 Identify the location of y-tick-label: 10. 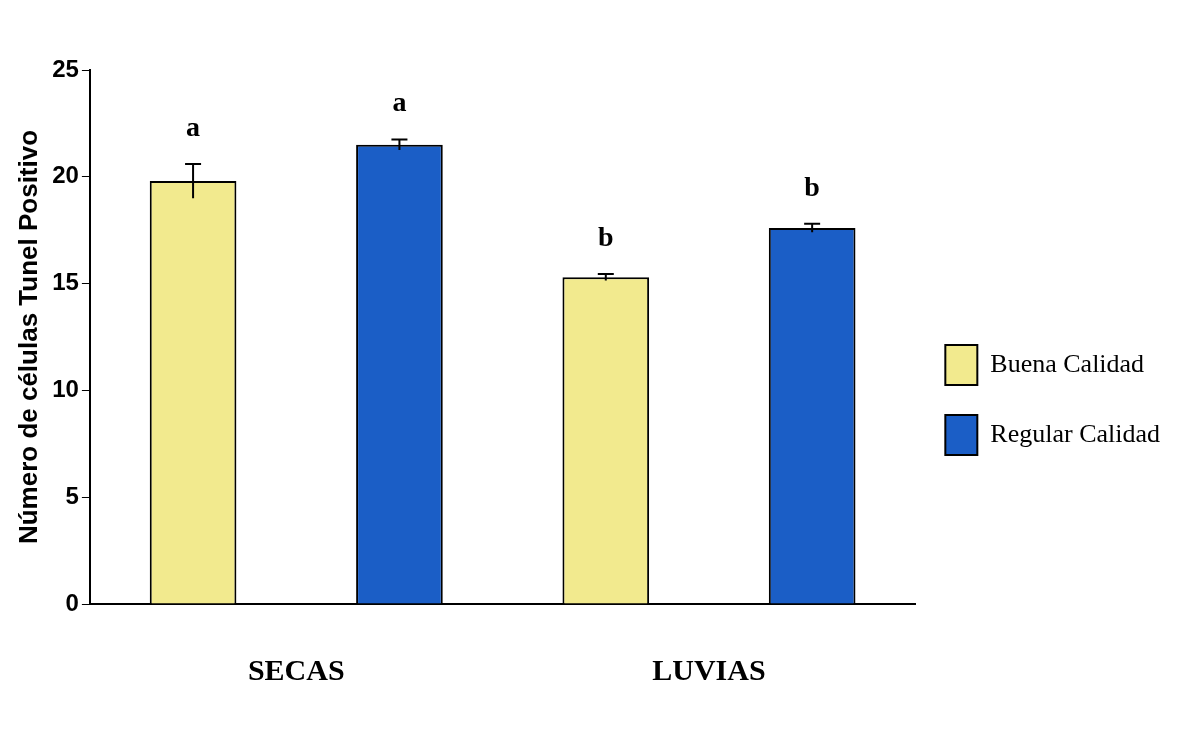
(65, 389).